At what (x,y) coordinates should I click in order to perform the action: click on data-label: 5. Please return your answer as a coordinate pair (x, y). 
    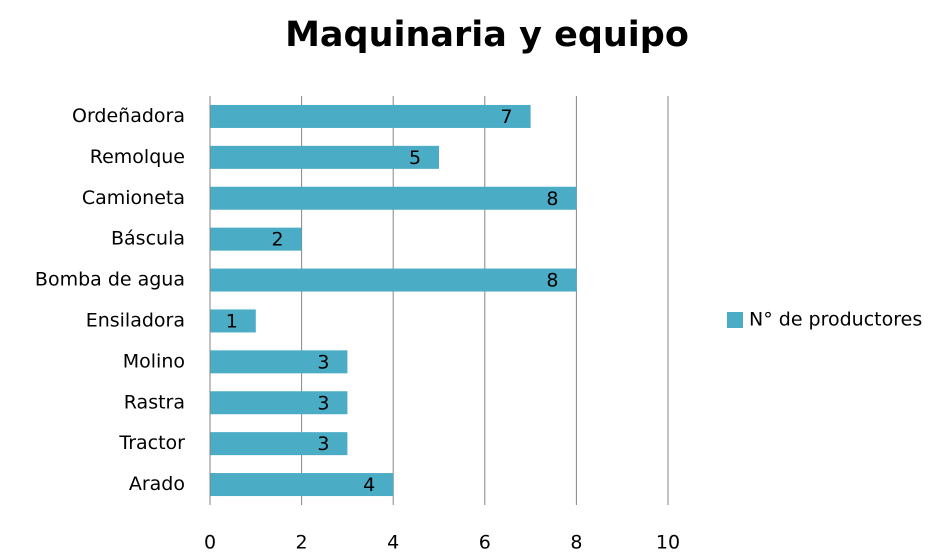
    Looking at the image, I should click on (415, 158).